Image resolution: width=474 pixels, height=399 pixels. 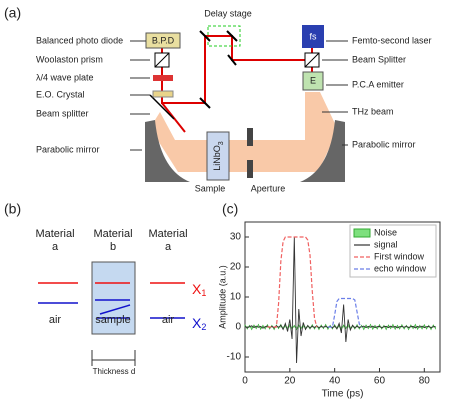 What do you see at coordinates (236, 267) in the screenshot?
I see `y-tick-label: 20` at bounding box center [236, 267].